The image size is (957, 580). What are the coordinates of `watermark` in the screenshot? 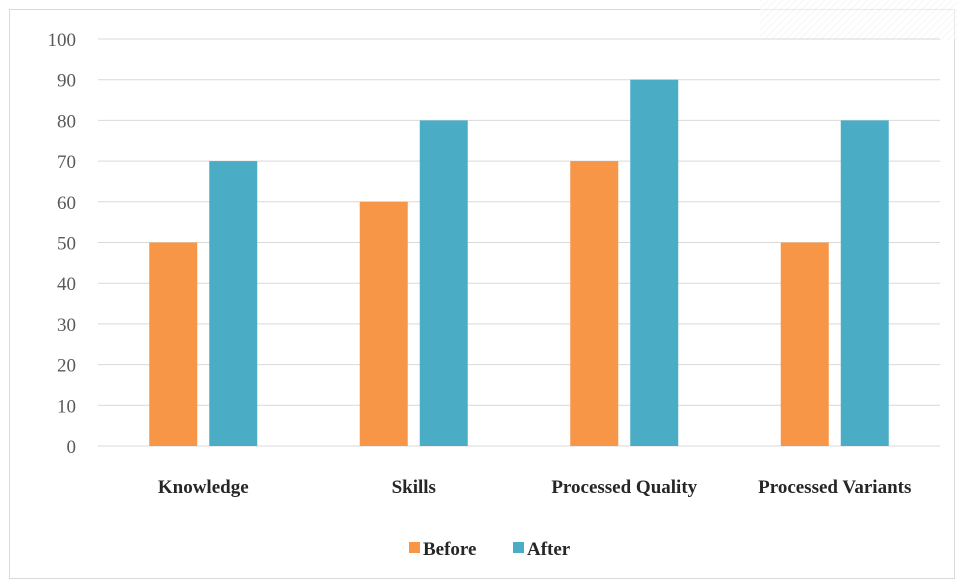 It's located at (858, 20).